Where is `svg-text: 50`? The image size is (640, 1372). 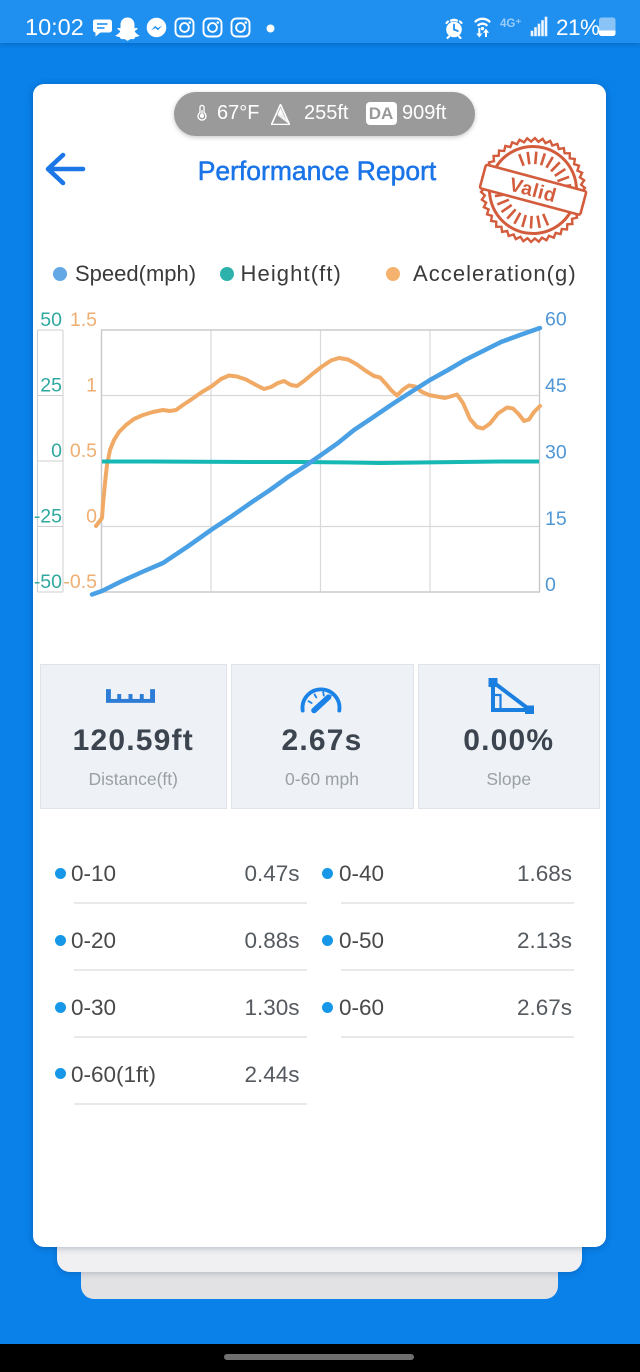
svg-text: 50 is located at coordinates (51, 320).